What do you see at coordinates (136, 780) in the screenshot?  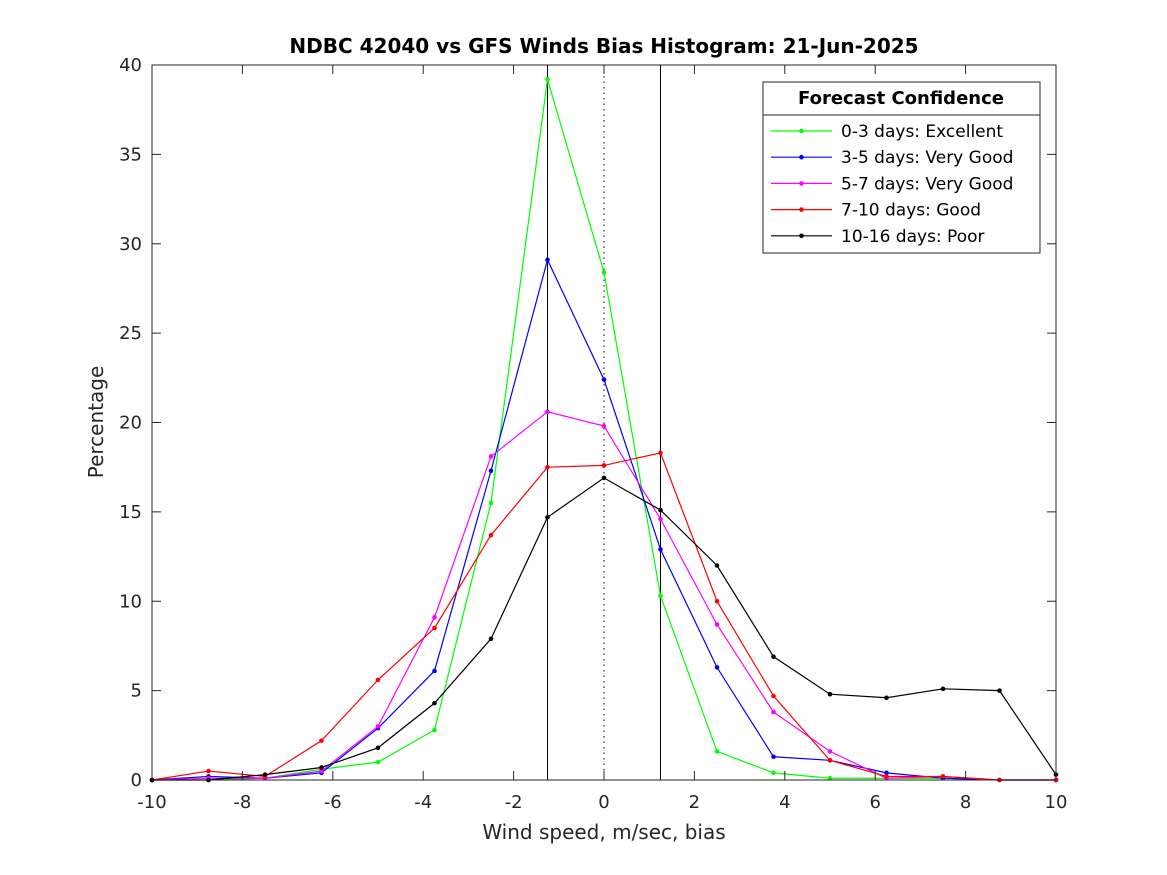 I see `y-tick-label-0: 0` at bounding box center [136, 780].